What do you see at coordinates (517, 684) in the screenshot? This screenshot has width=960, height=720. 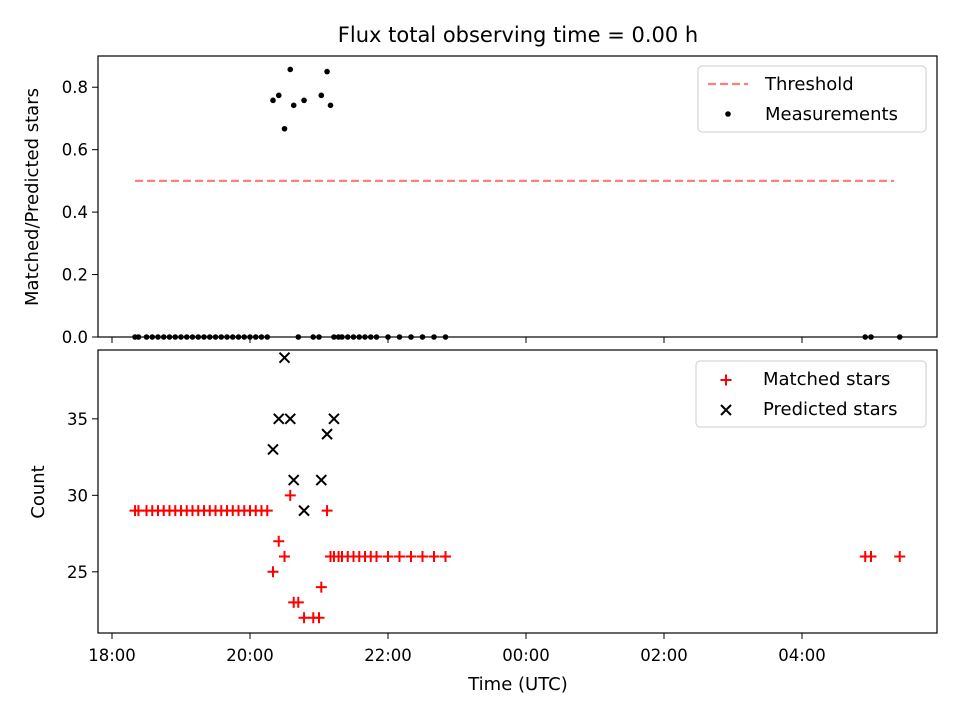 I see `x-axis-label: Time (UTC)` at bounding box center [517, 684].